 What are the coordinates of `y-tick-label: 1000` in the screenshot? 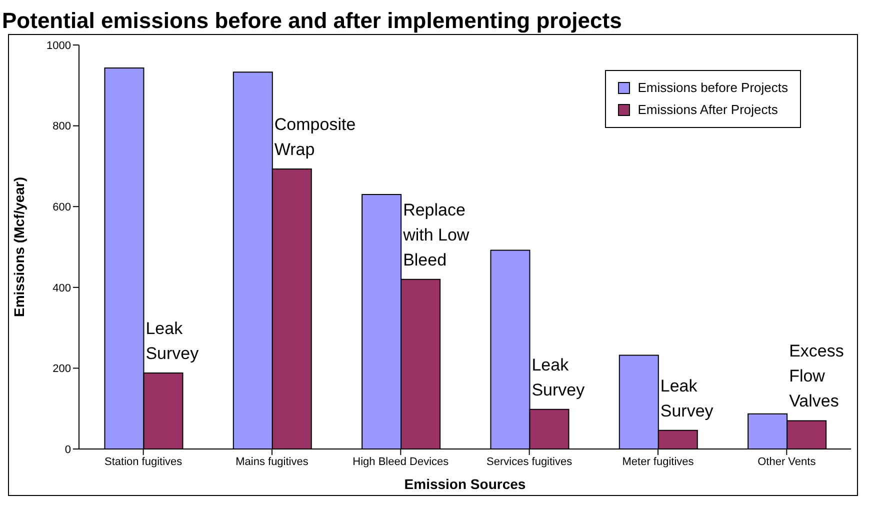 It's located at (58, 46).